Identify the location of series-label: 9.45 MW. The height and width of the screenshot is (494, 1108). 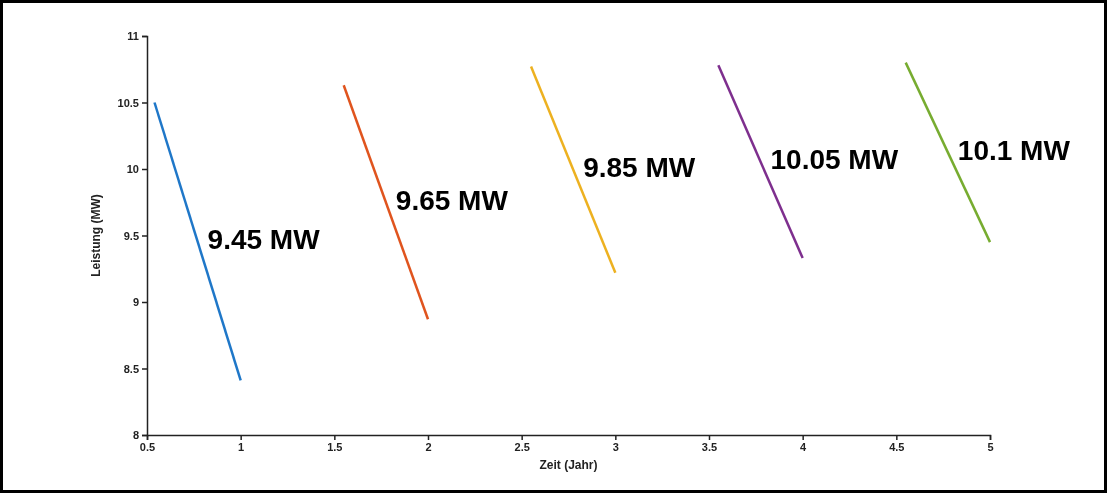
(264, 239).